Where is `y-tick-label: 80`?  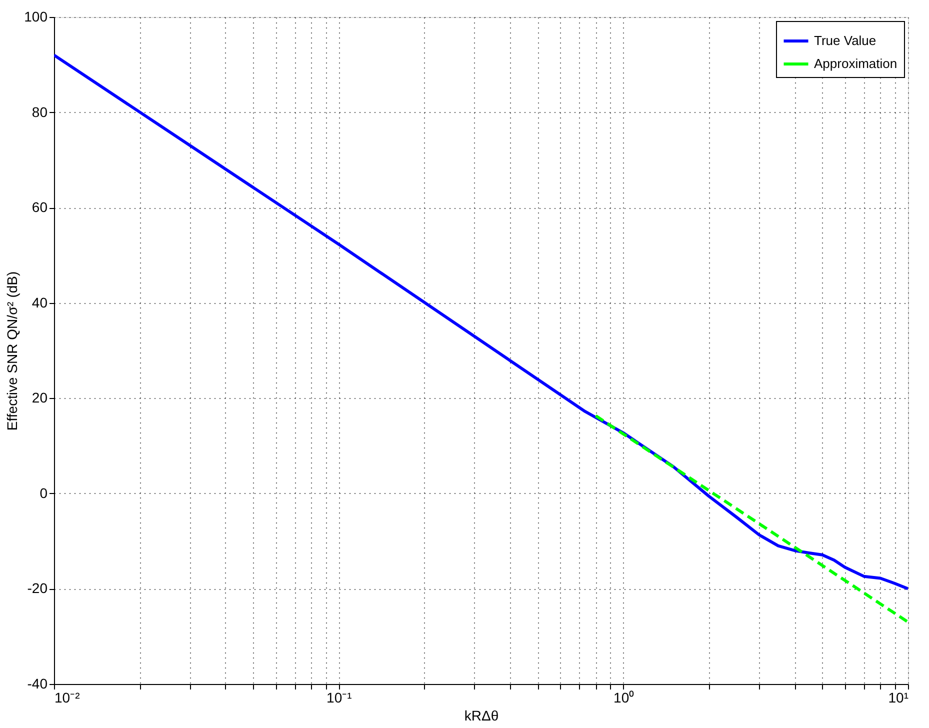
y-tick-label: 80 is located at coordinates (40, 112).